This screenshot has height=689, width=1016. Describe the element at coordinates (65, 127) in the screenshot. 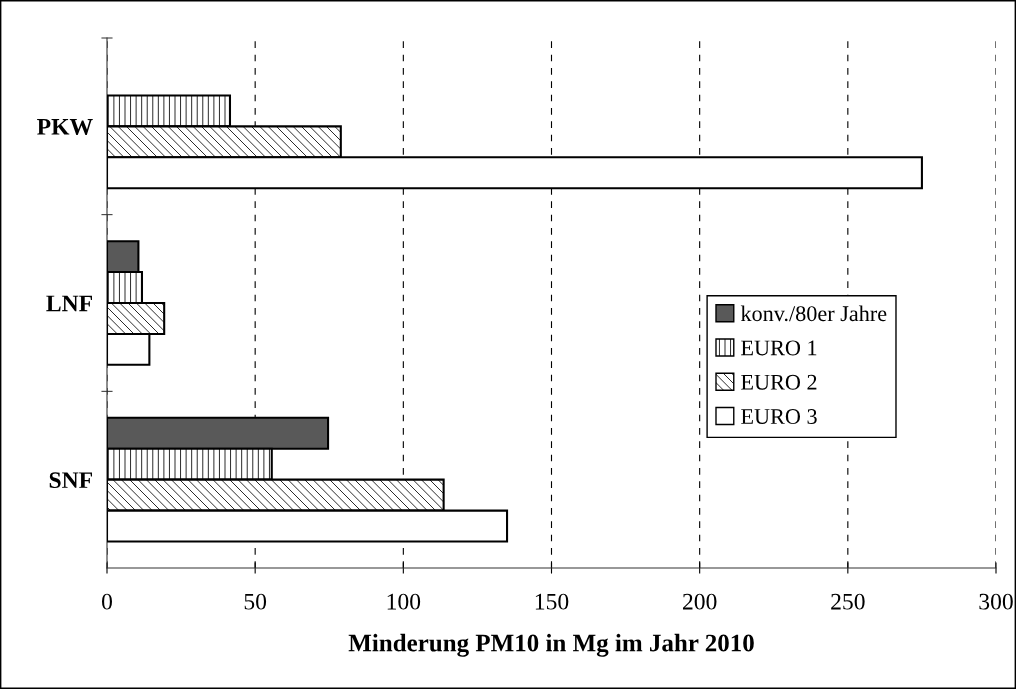

I see `y-tick-label: PKW` at that location.